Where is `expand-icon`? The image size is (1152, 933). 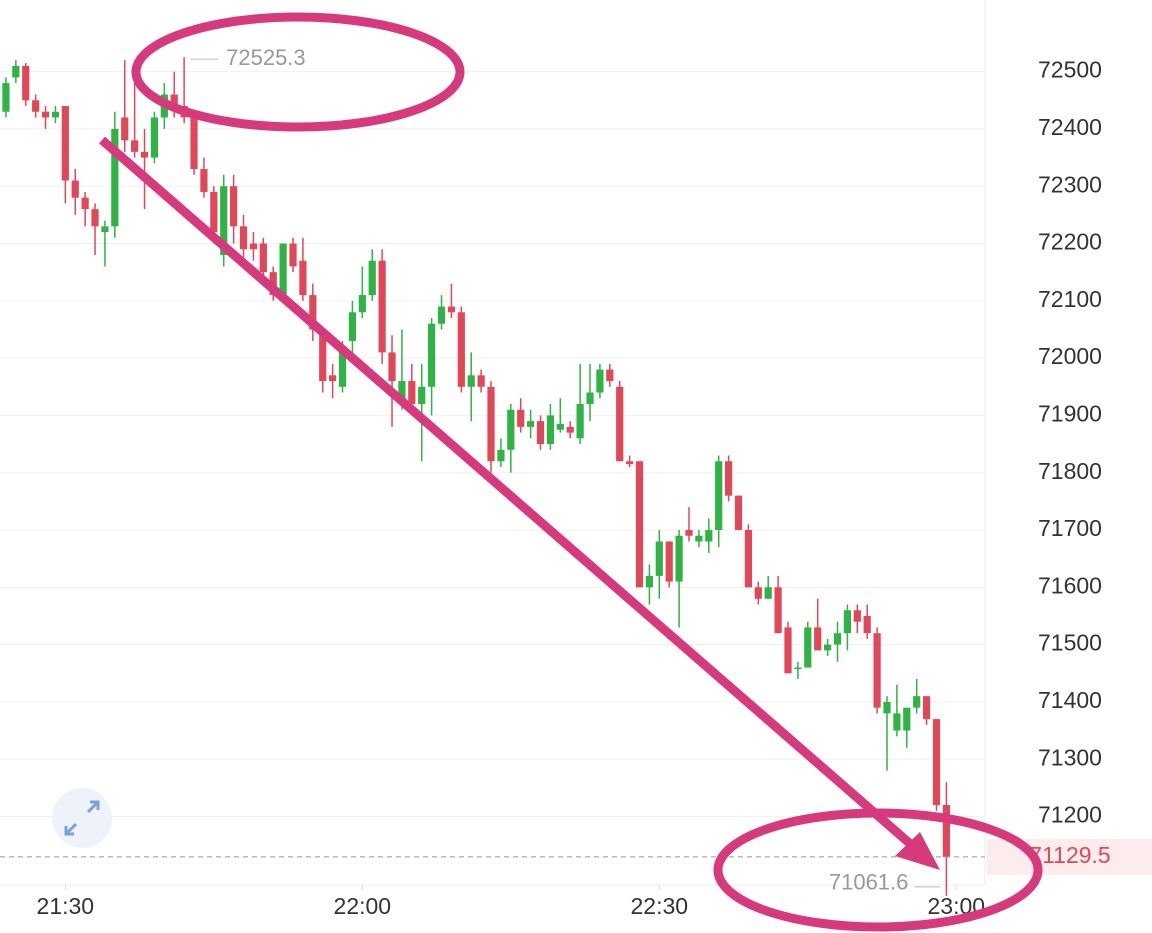
expand-icon is located at coordinates (82, 818).